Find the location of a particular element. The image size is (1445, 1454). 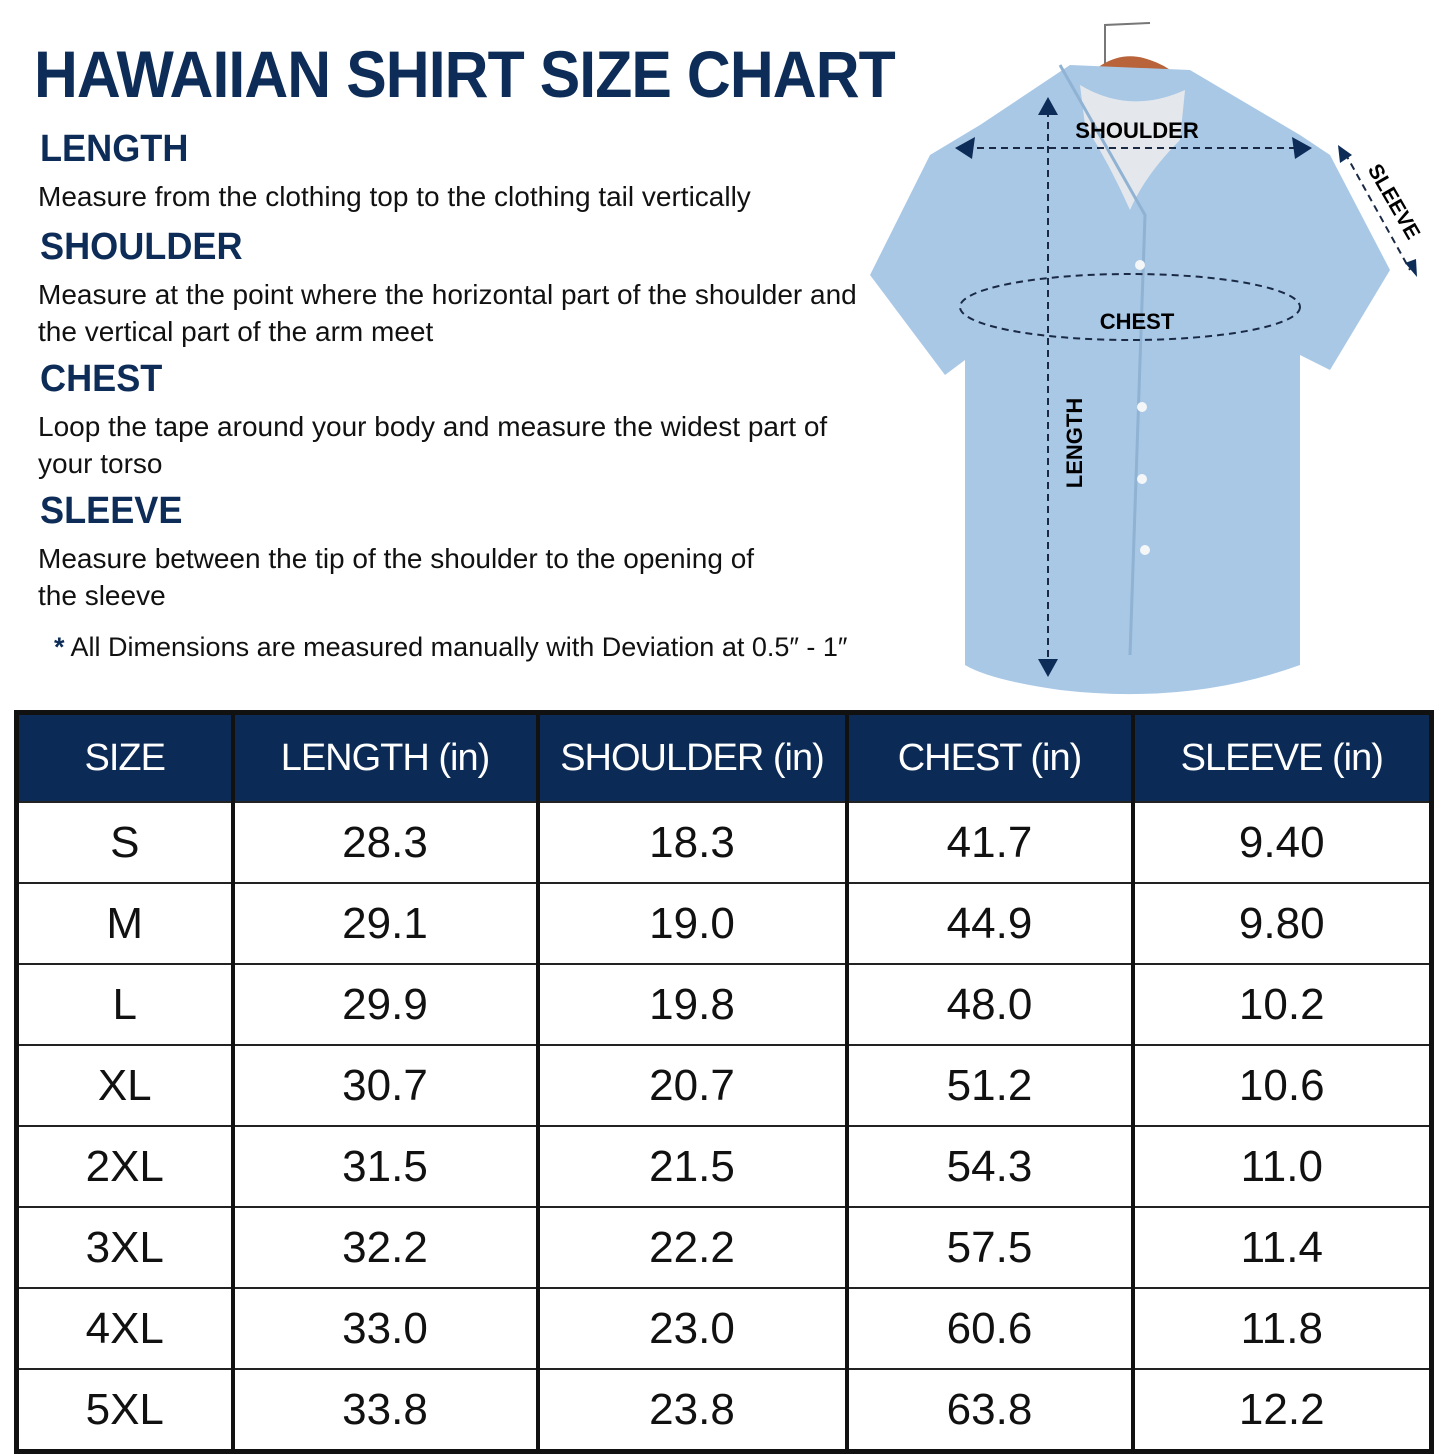

asterisk: * is located at coordinates (59, 647).